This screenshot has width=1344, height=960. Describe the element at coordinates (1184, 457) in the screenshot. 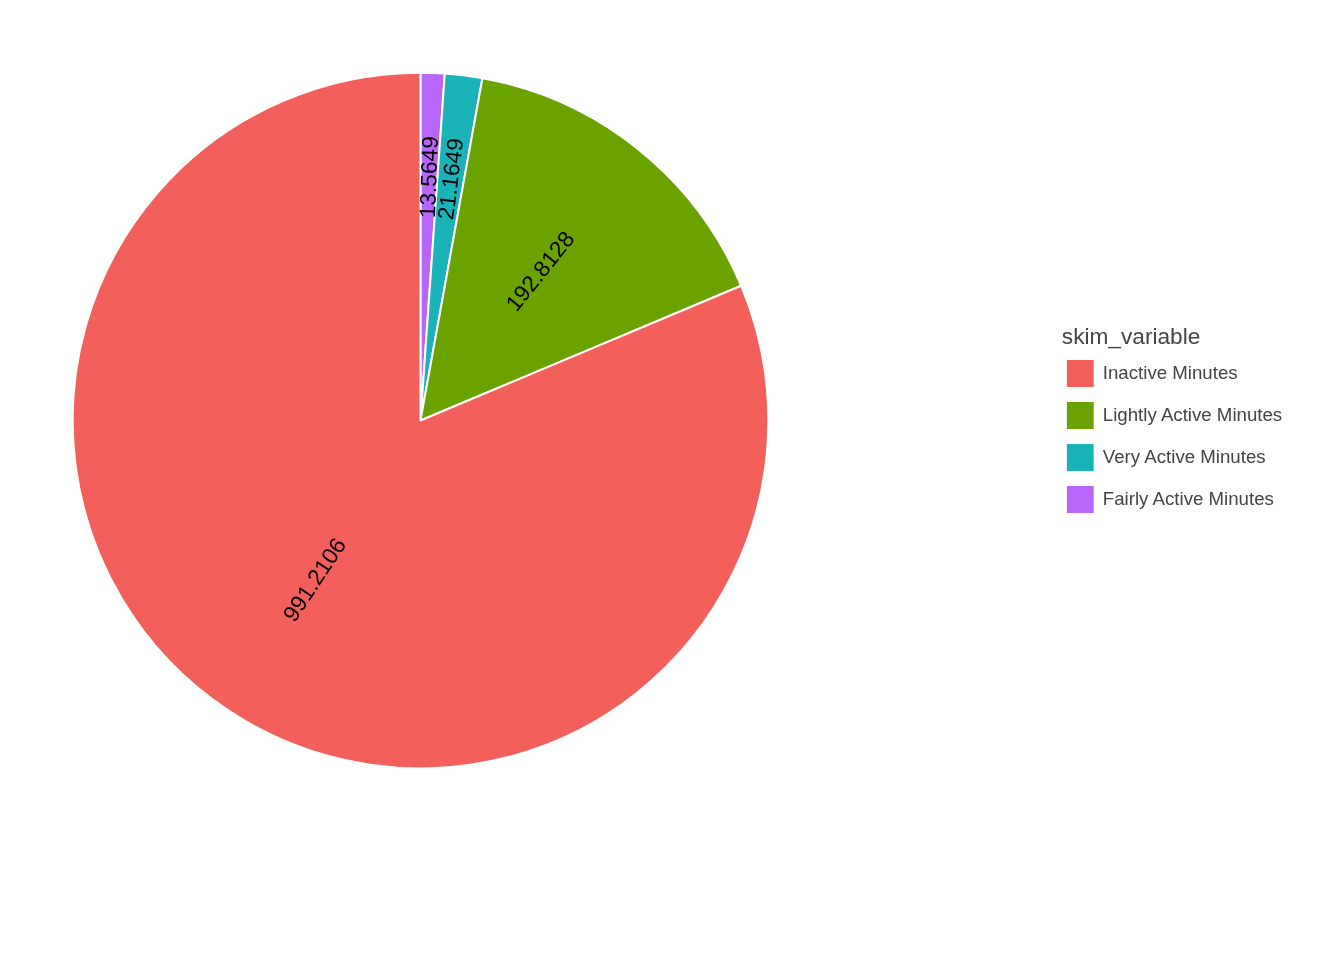

I see `legend-label: Very Active Minutes` at that location.